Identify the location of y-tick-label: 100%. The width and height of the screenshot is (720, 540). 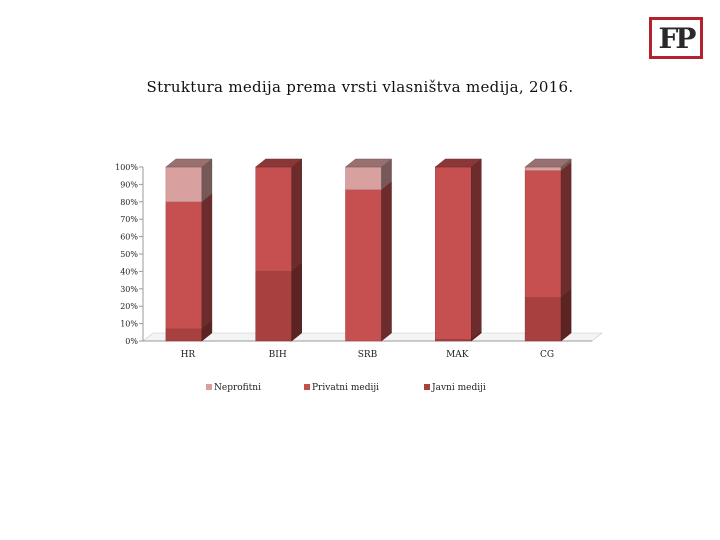
(126, 167).